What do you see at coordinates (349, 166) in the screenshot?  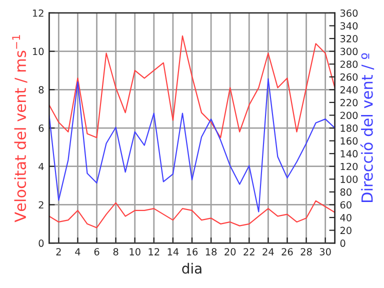 I see `y2-tick-label: 120` at bounding box center [349, 166].